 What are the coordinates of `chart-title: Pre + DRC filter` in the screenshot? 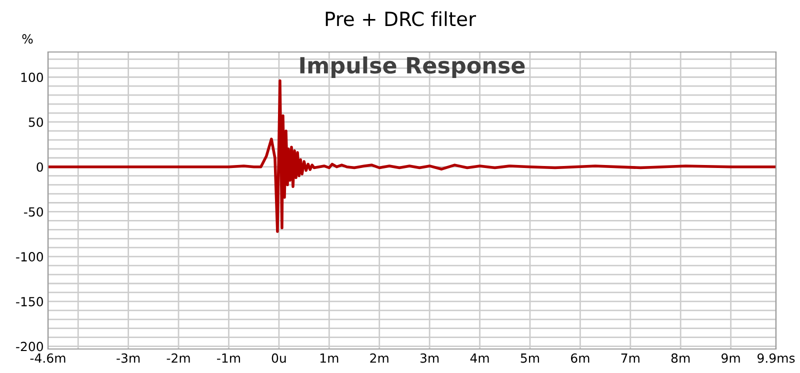 It's located at (401, 18).